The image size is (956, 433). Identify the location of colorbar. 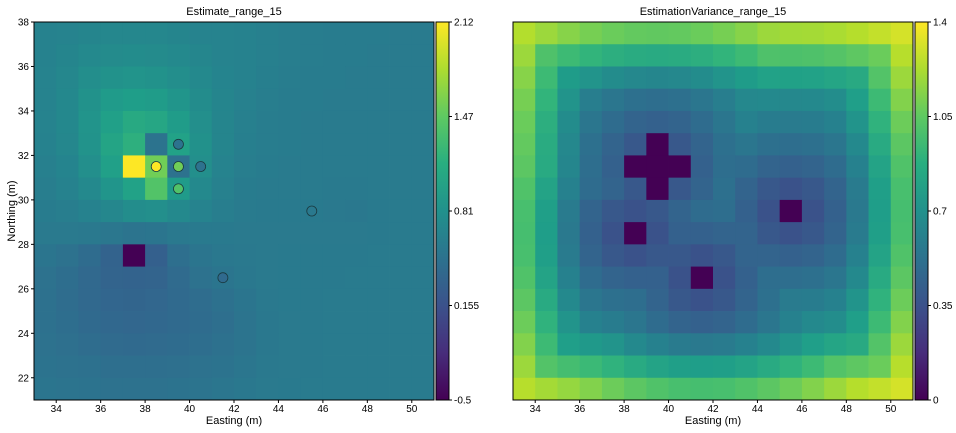
(442, 211).